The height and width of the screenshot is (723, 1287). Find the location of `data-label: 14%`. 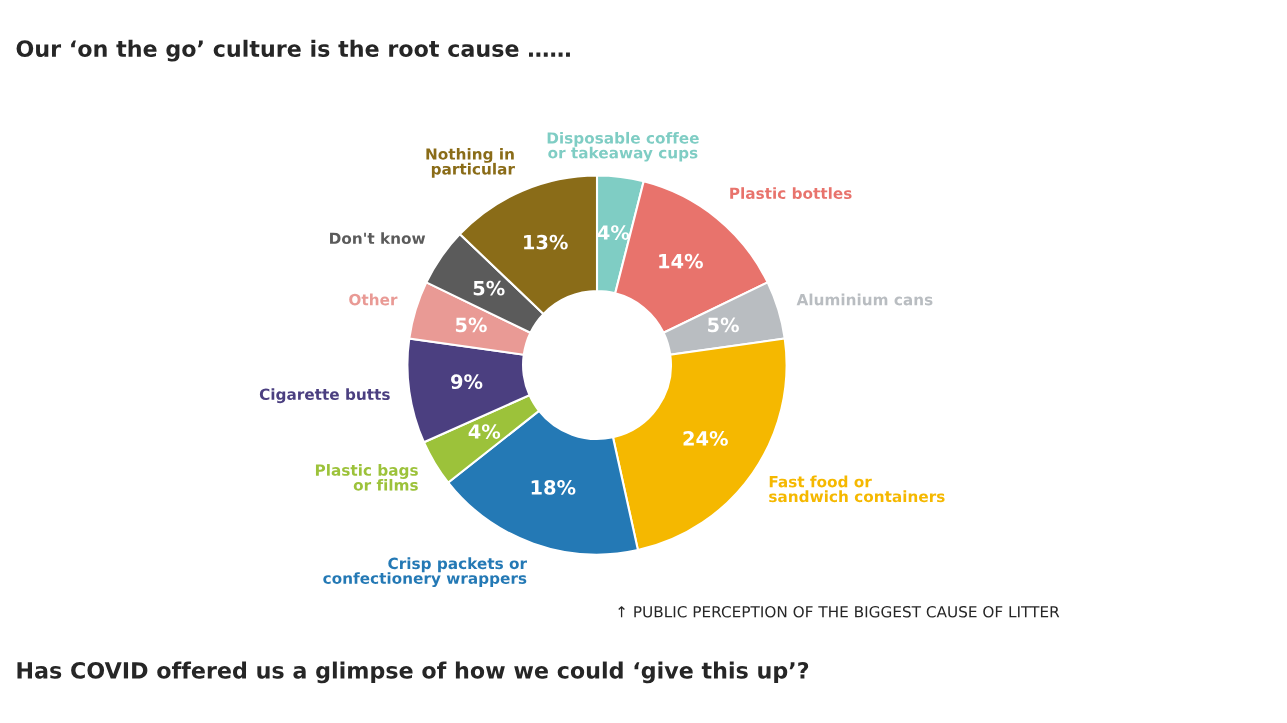

data-label: 14% is located at coordinates (681, 261).